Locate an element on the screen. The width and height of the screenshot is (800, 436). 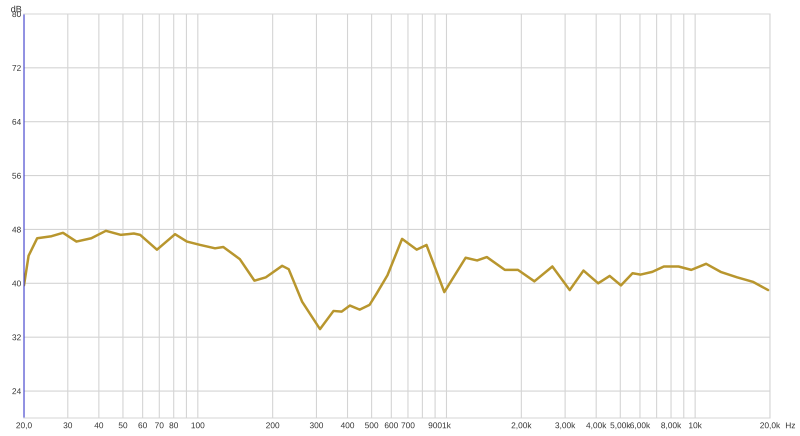
x-tick-label: 10k is located at coordinates (695, 425).